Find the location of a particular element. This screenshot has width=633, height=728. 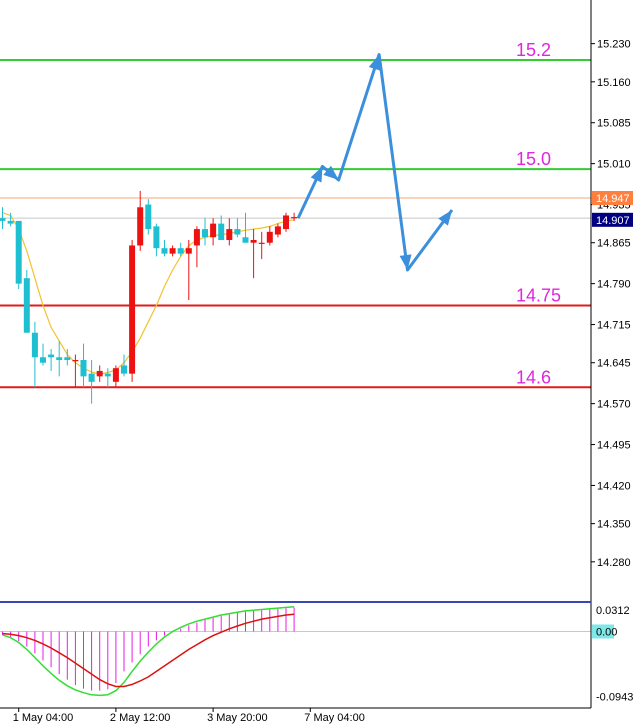

osc-tick-label: 0.0312 is located at coordinates (613, 611).